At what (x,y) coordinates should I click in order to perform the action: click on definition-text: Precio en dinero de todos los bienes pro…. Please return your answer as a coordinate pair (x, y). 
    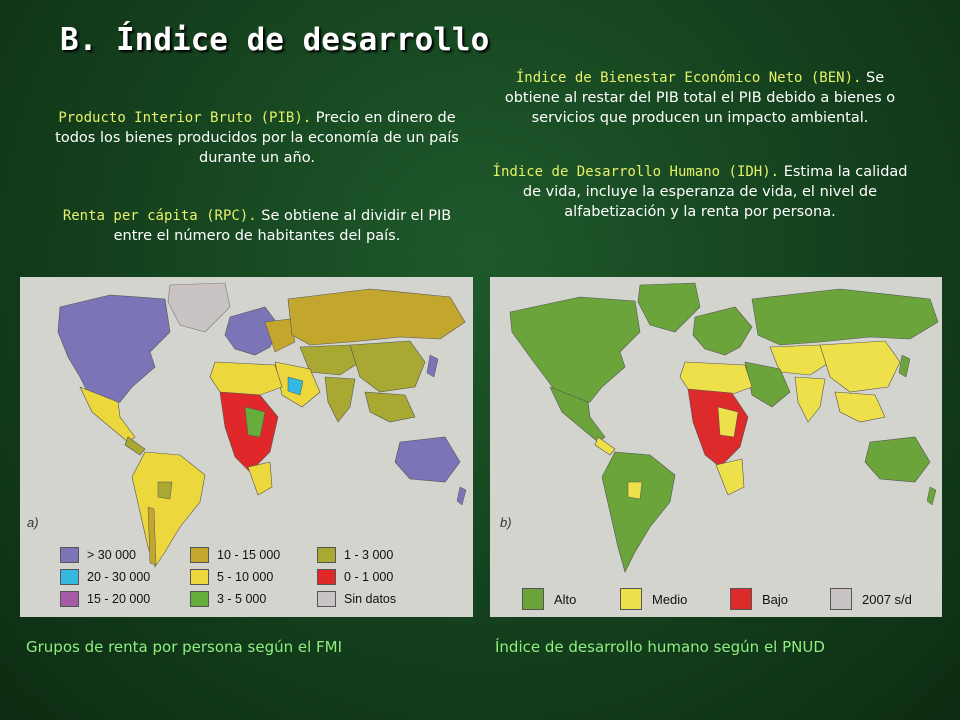
    Looking at the image, I should click on (257, 138).